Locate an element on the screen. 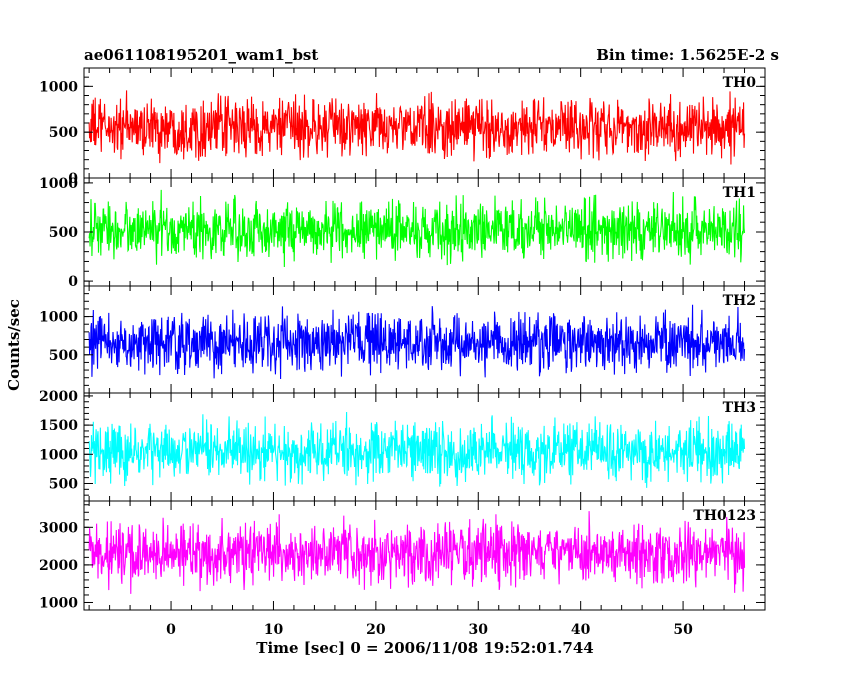  y-tick-label-th3: 500 is located at coordinates (63, 484).